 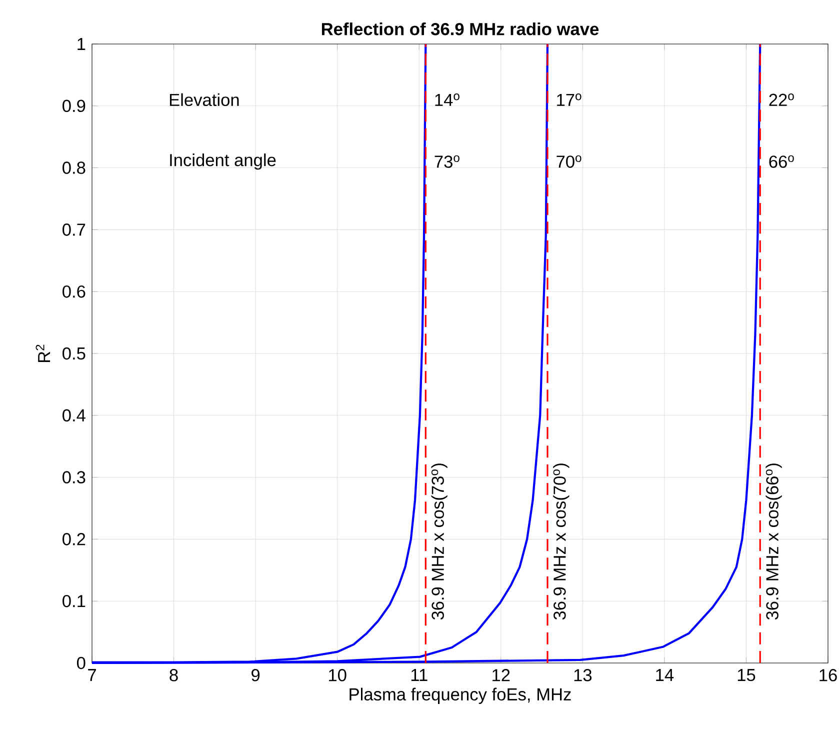 I want to click on y-tick-label: 0.9, so click(x=74, y=106).